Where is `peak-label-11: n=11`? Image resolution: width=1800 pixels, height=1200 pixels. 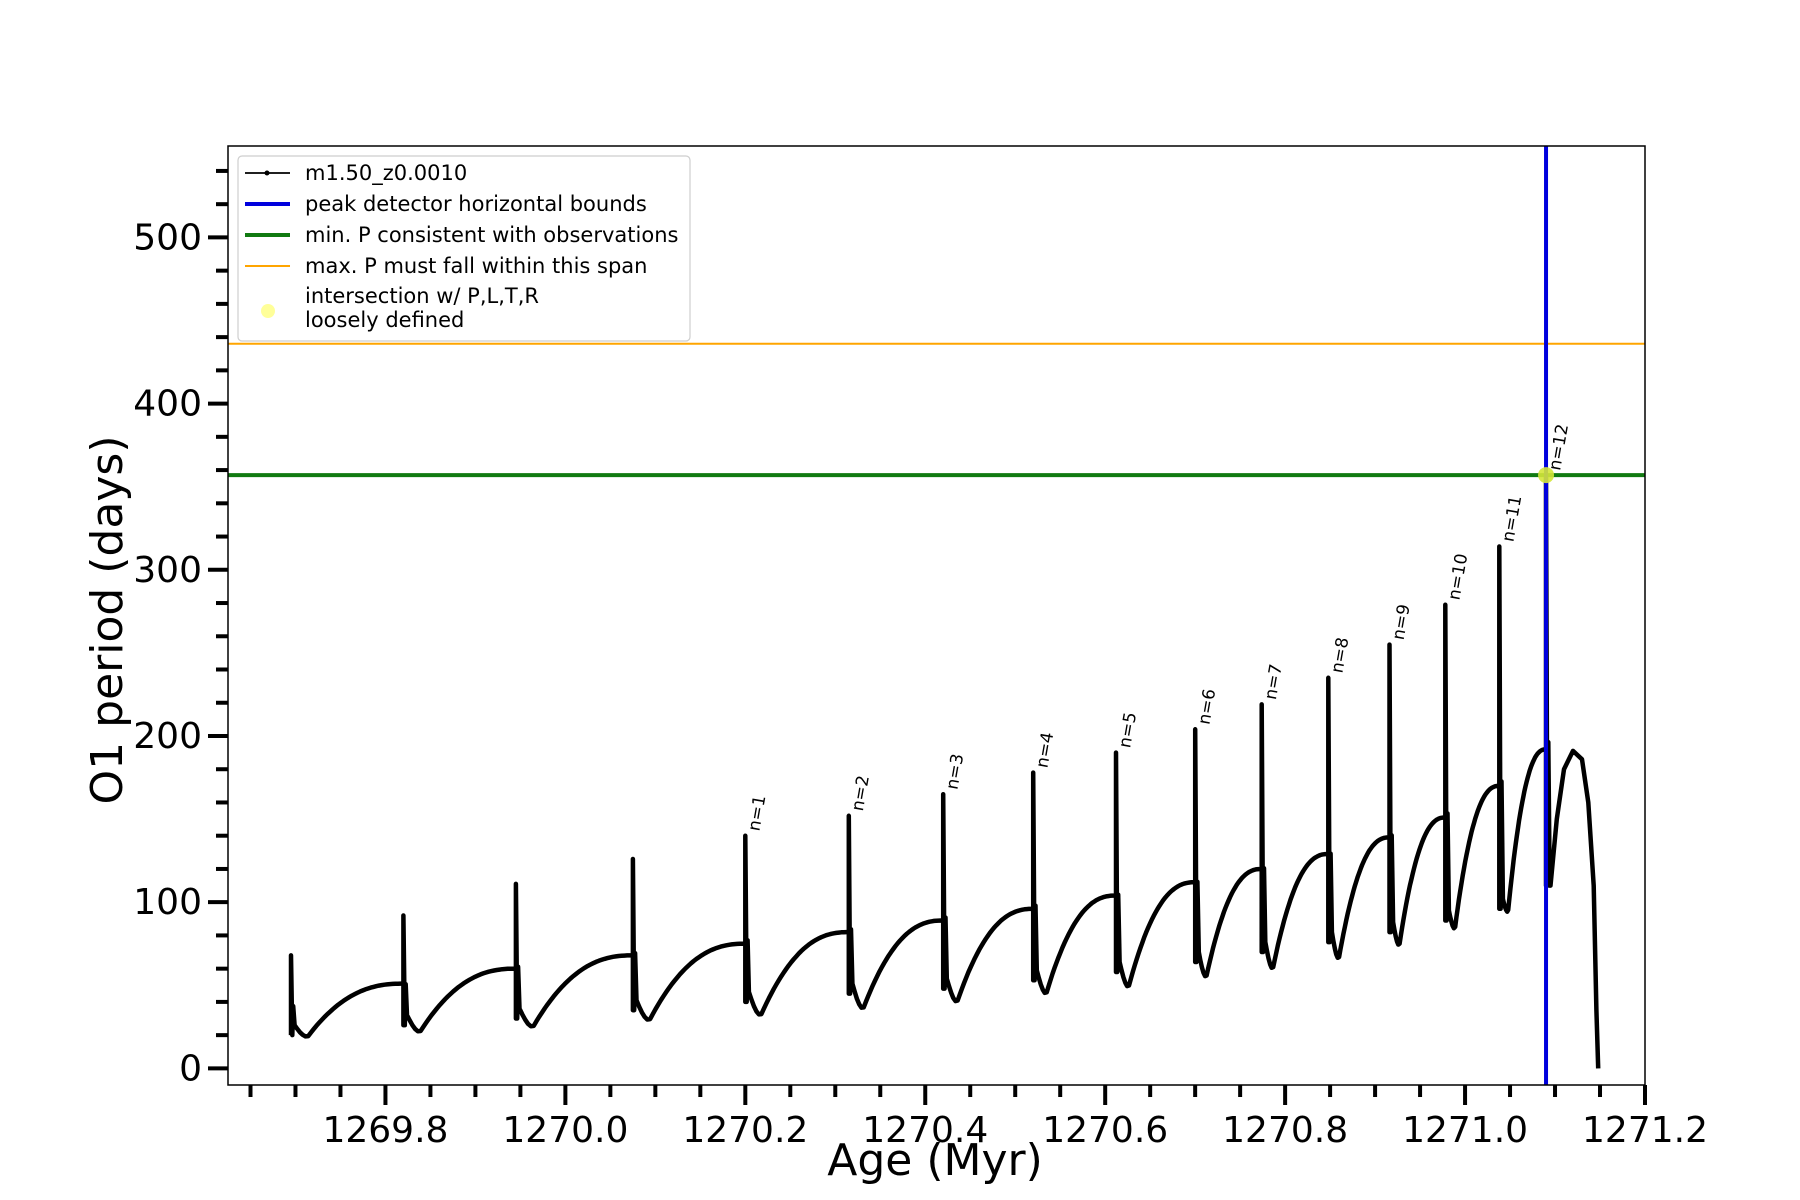 peak-label-11: n=11 is located at coordinates (1513, 518).